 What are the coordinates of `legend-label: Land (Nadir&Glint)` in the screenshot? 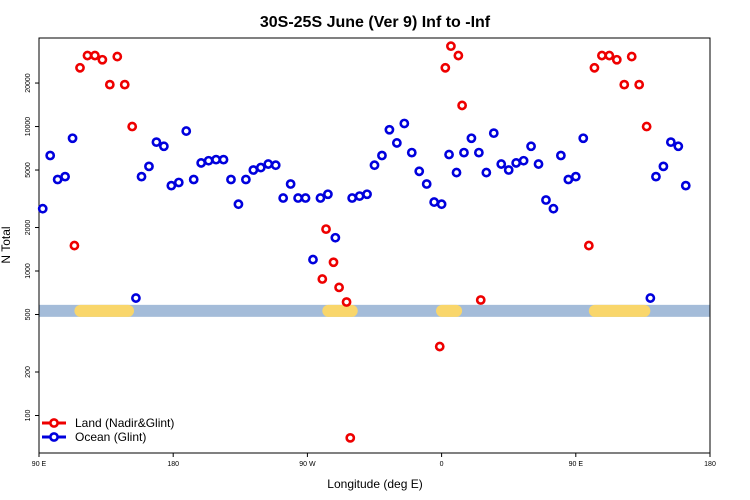 It's located at (124, 423).